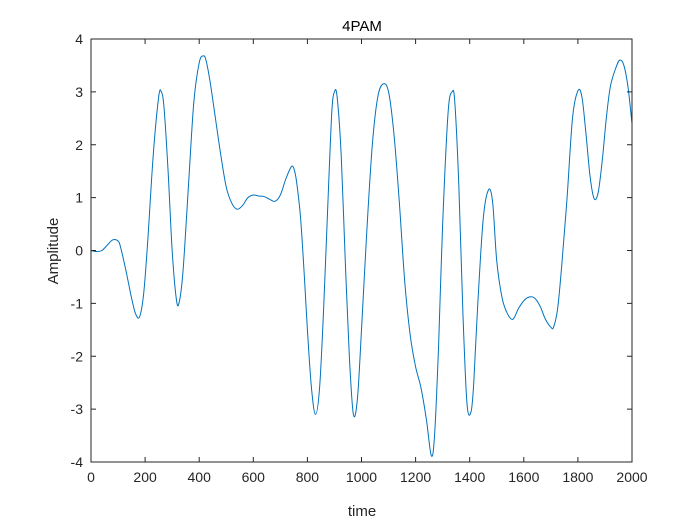 The image size is (700, 530). What do you see at coordinates (145, 477) in the screenshot?
I see `x-tick-label: 200` at bounding box center [145, 477].